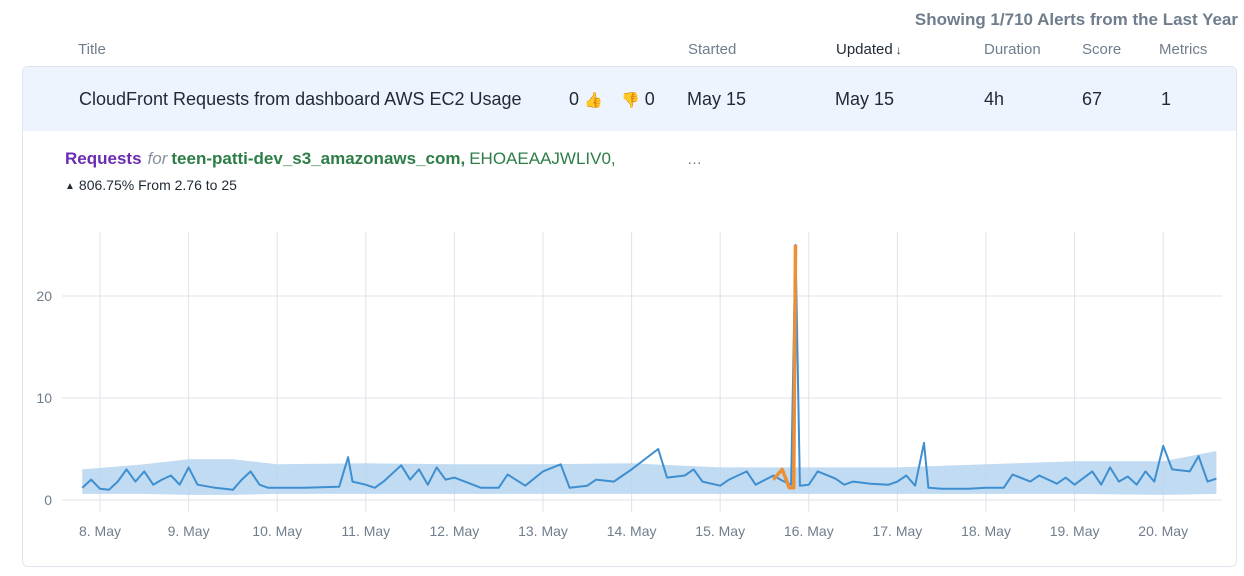 This screenshot has height=576, width=1244. Describe the element at coordinates (593, 100) in the screenshot. I see `thumbs-up-icon: 👍` at that location.